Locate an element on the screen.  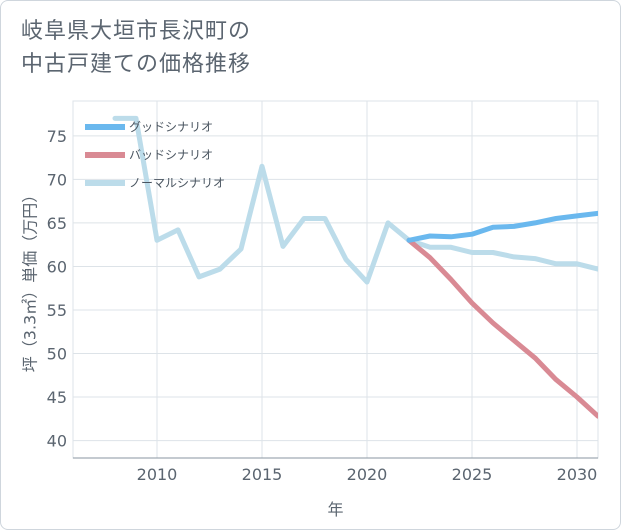
legend-label: グッドシナリオ is located at coordinates (171, 127).